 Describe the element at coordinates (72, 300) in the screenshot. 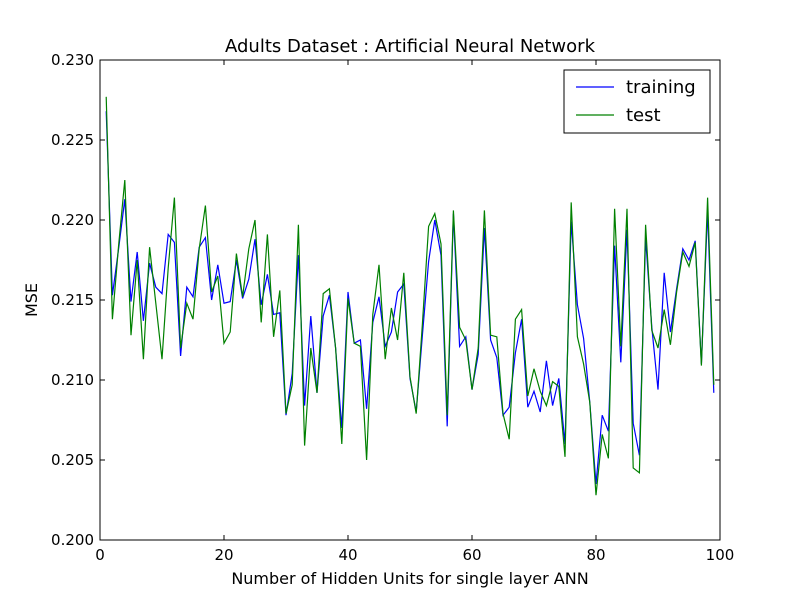

I see `y-tick-label: 0.215` at that location.